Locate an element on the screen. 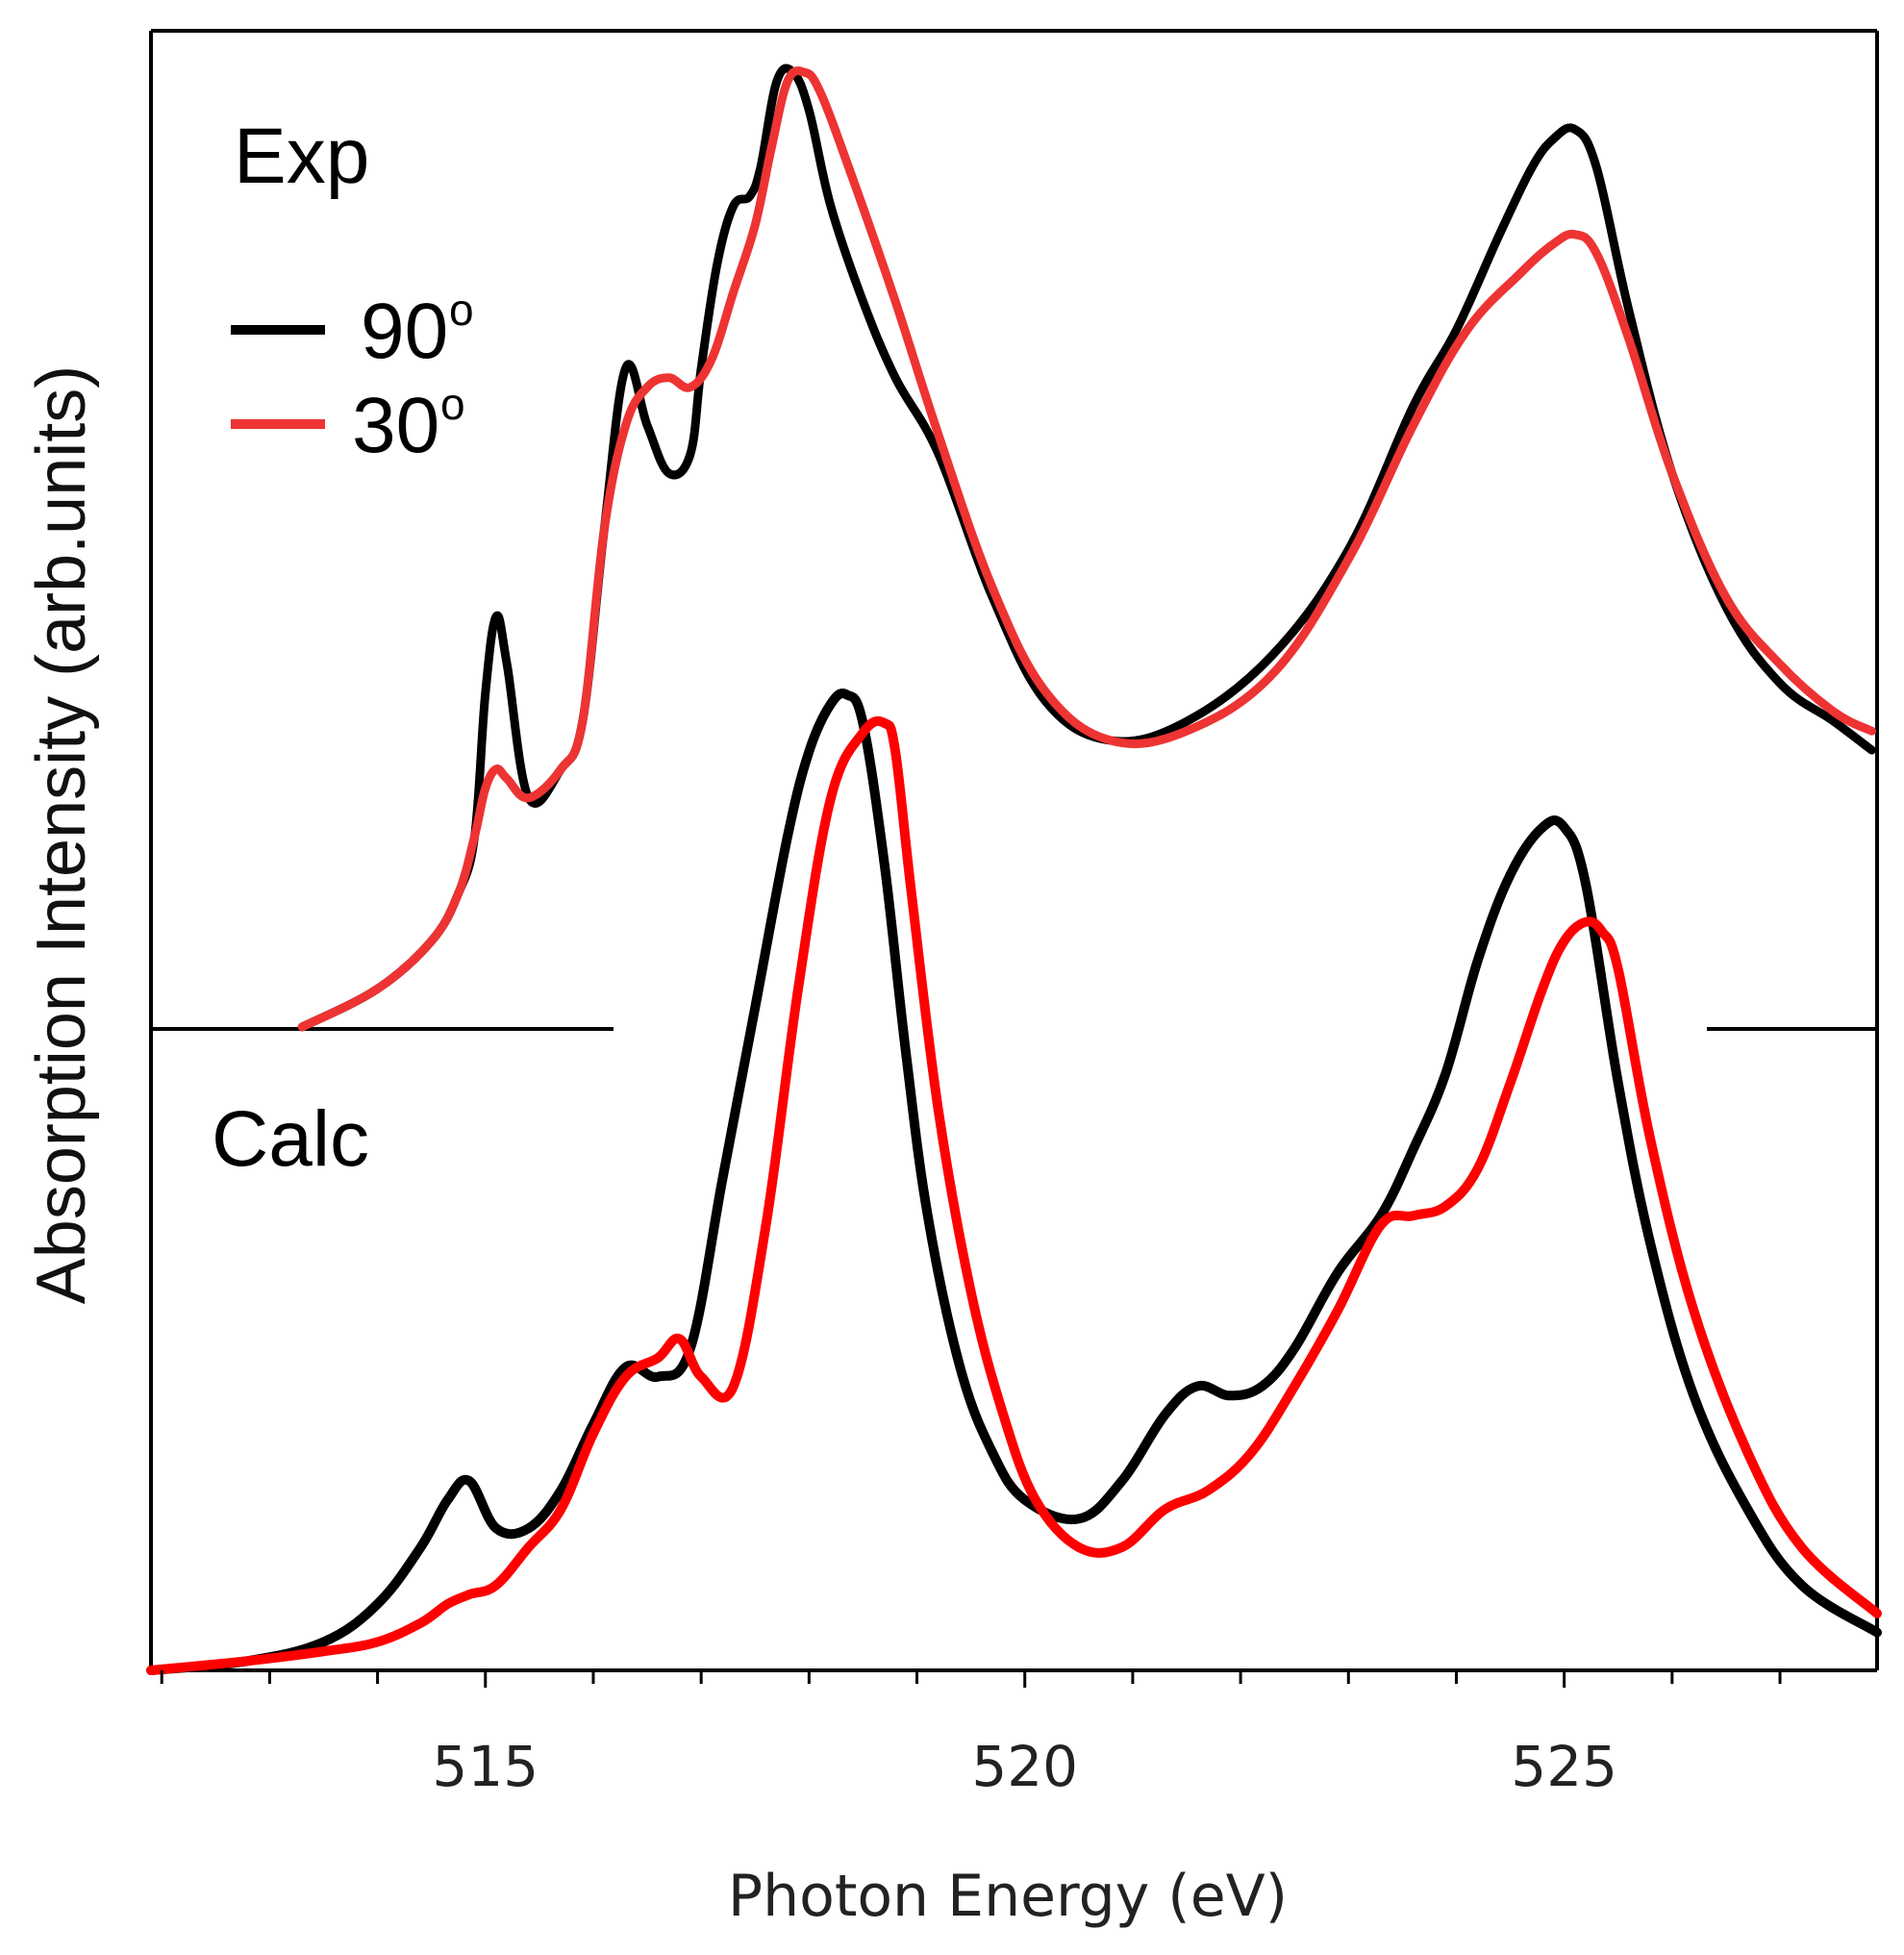 Image resolution: width=1904 pixels, height=1955 pixels. legend-superscript-90: o is located at coordinates (461, 310).